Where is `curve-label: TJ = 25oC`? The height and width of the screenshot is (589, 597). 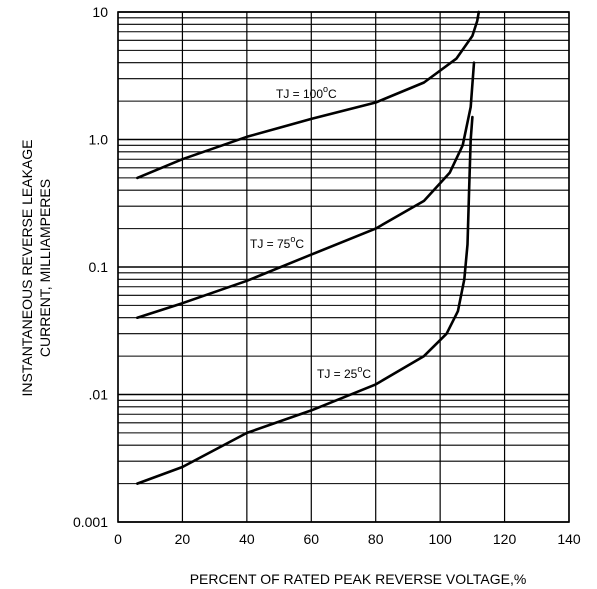 curve-label: TJ = 25oC is located at coordinates (344, 372).